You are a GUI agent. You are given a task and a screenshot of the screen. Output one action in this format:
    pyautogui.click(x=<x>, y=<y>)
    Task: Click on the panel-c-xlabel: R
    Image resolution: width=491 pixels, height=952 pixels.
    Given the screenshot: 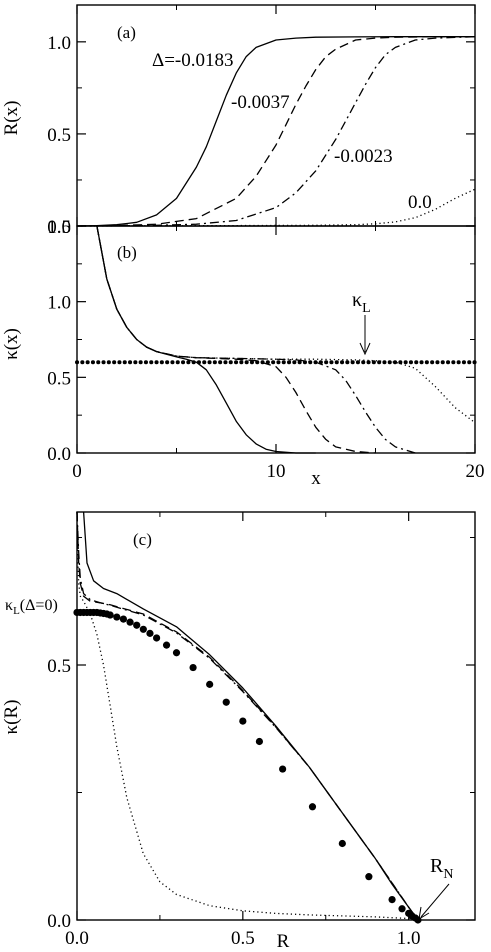 What is the action you would take?
    pyautogui.click(x=283, y=941)
    